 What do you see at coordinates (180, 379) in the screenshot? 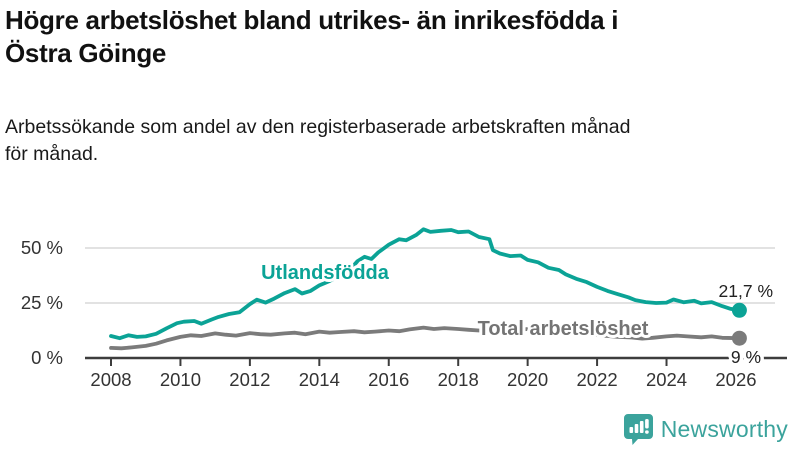
I see `x-tick-label: 2010` at bounding box center [180, 379].